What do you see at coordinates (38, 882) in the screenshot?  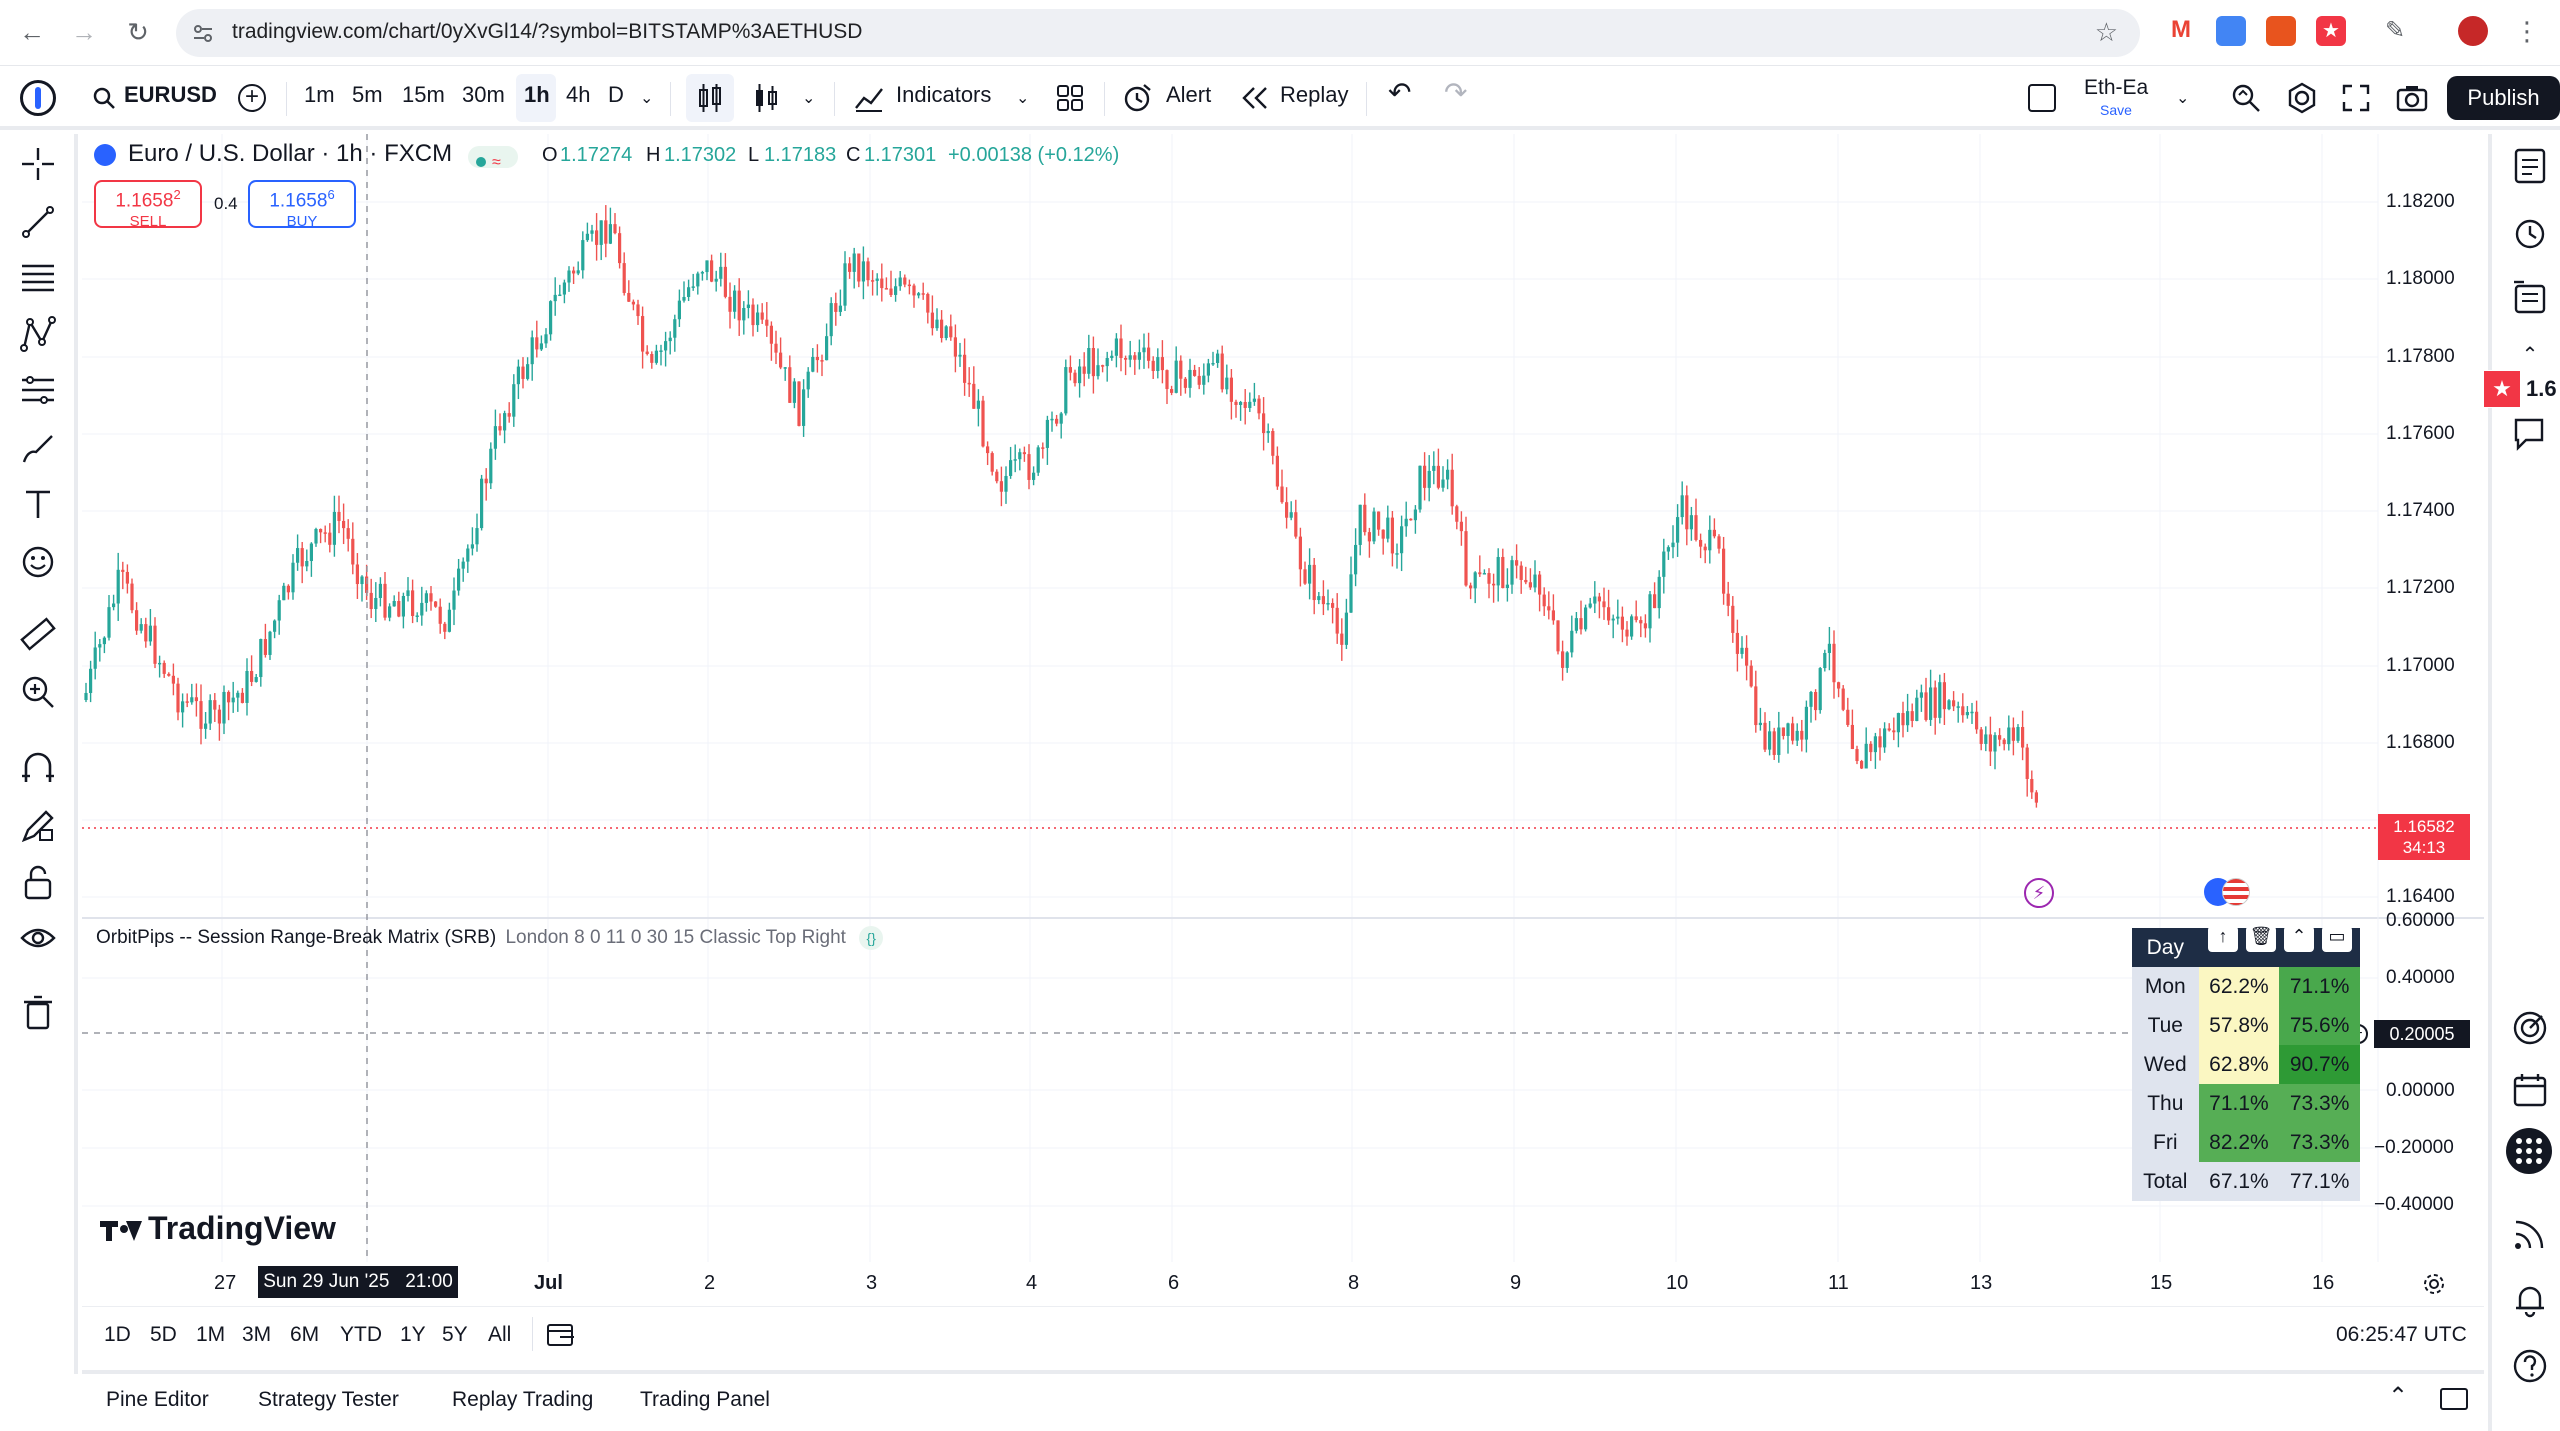 I see `lock-icon` at bounding box center [38, 882].